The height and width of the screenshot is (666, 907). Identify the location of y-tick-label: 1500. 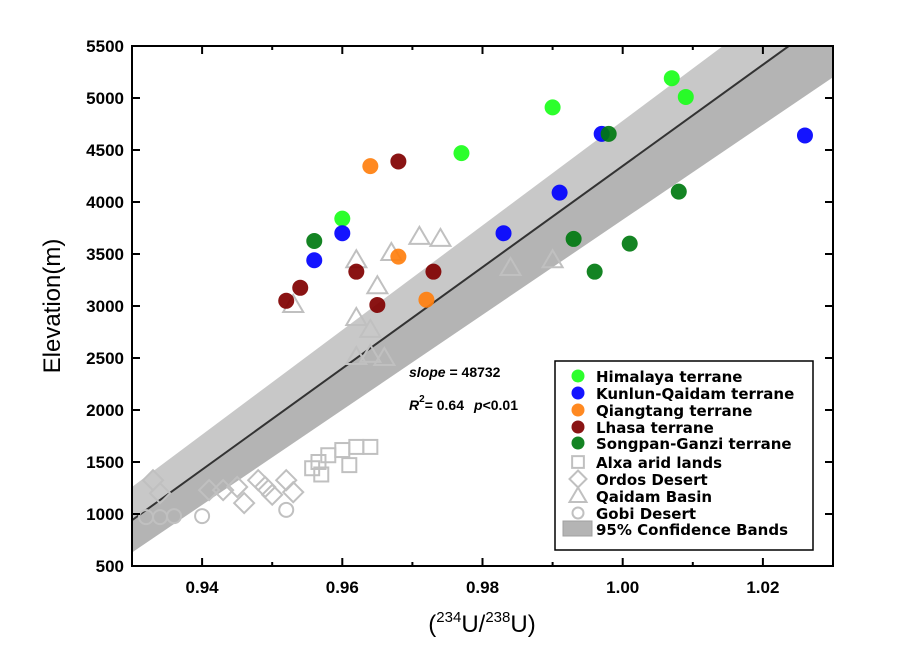
(105, 462).